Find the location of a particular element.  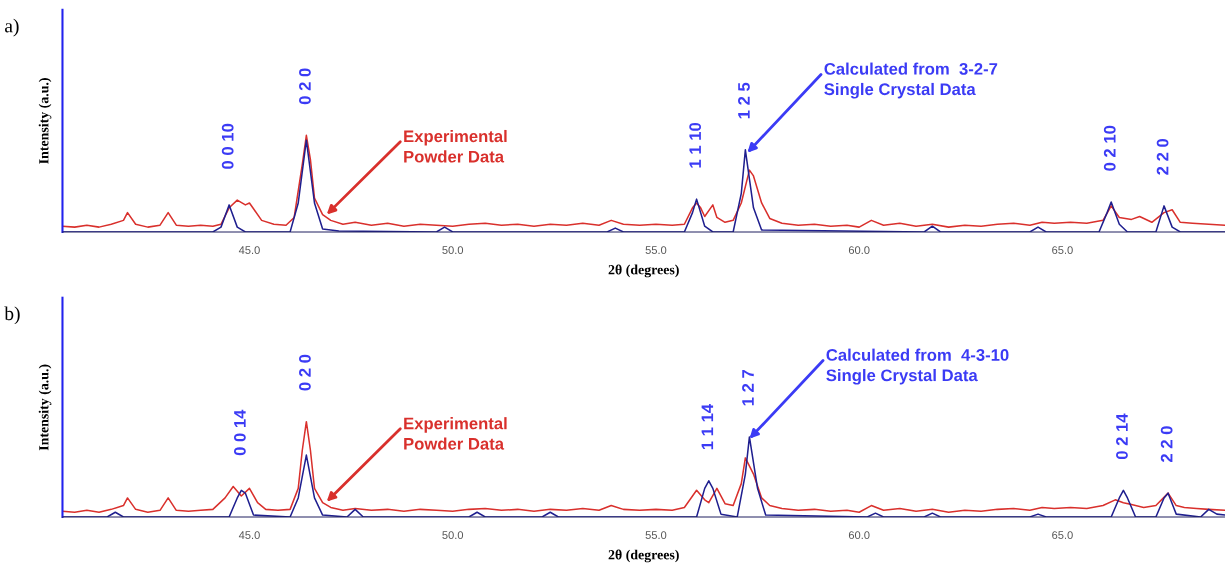

annotation: 1 2 5 is located at coordinates (744, 100).